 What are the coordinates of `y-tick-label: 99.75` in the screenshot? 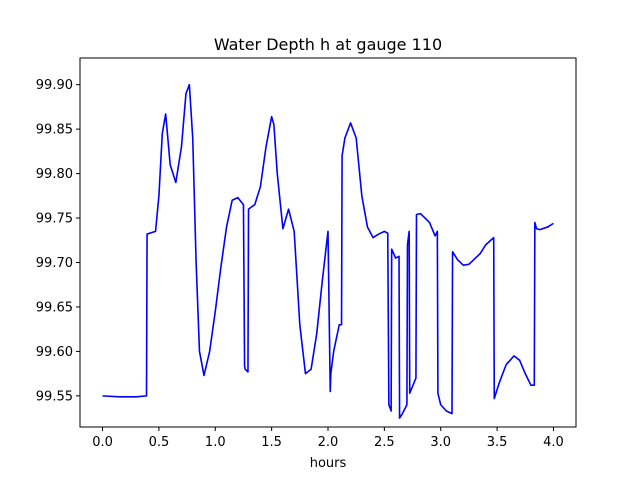 It's located at (54, 219).